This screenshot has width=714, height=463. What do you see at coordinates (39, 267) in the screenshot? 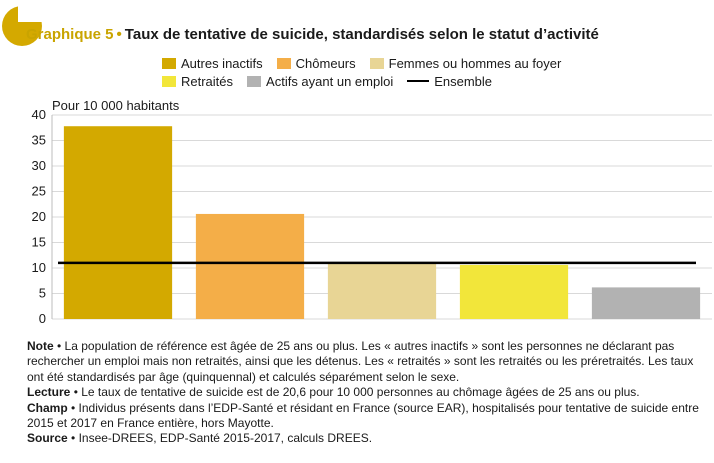
I see `y-tick-label: 10` at bounding box center [39, 267].